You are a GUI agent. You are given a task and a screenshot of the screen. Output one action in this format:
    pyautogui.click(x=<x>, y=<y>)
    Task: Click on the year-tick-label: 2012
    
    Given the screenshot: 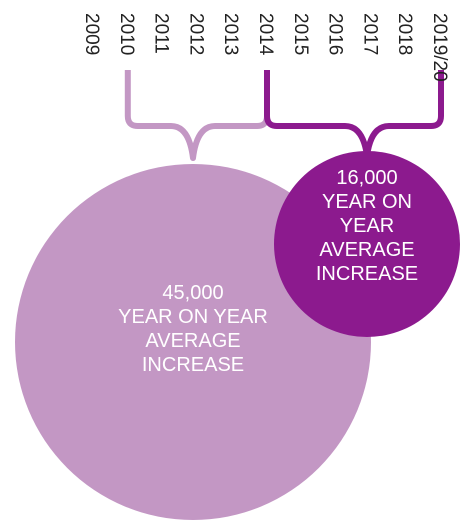 What is the action you would take?
    pyautogui.click(x=195, y=34)
    